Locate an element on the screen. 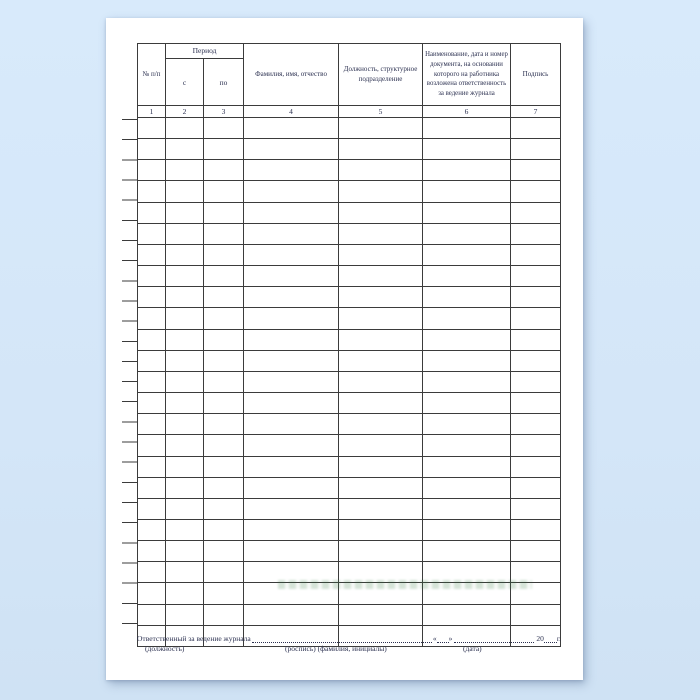  responsible-line: Ответственный за ведение журнала « » 20 г. is located at coordinates (349, 637).